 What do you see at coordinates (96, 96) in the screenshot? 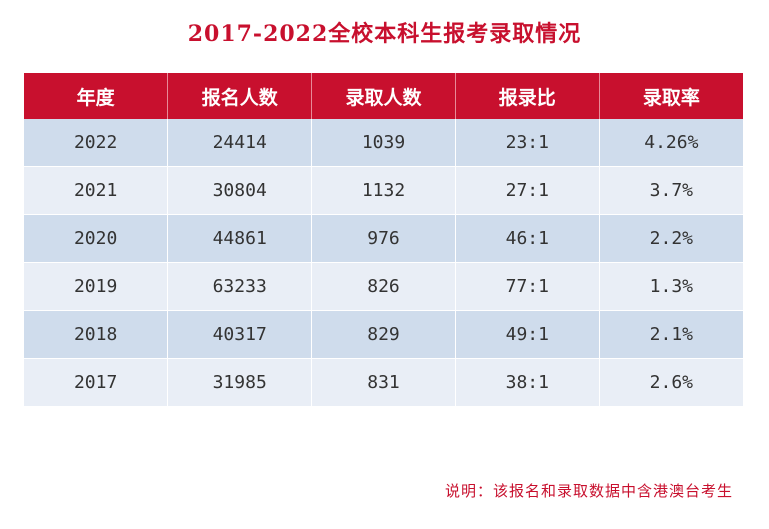
I see `header-year: 年度` at bounding box center [96, 96].